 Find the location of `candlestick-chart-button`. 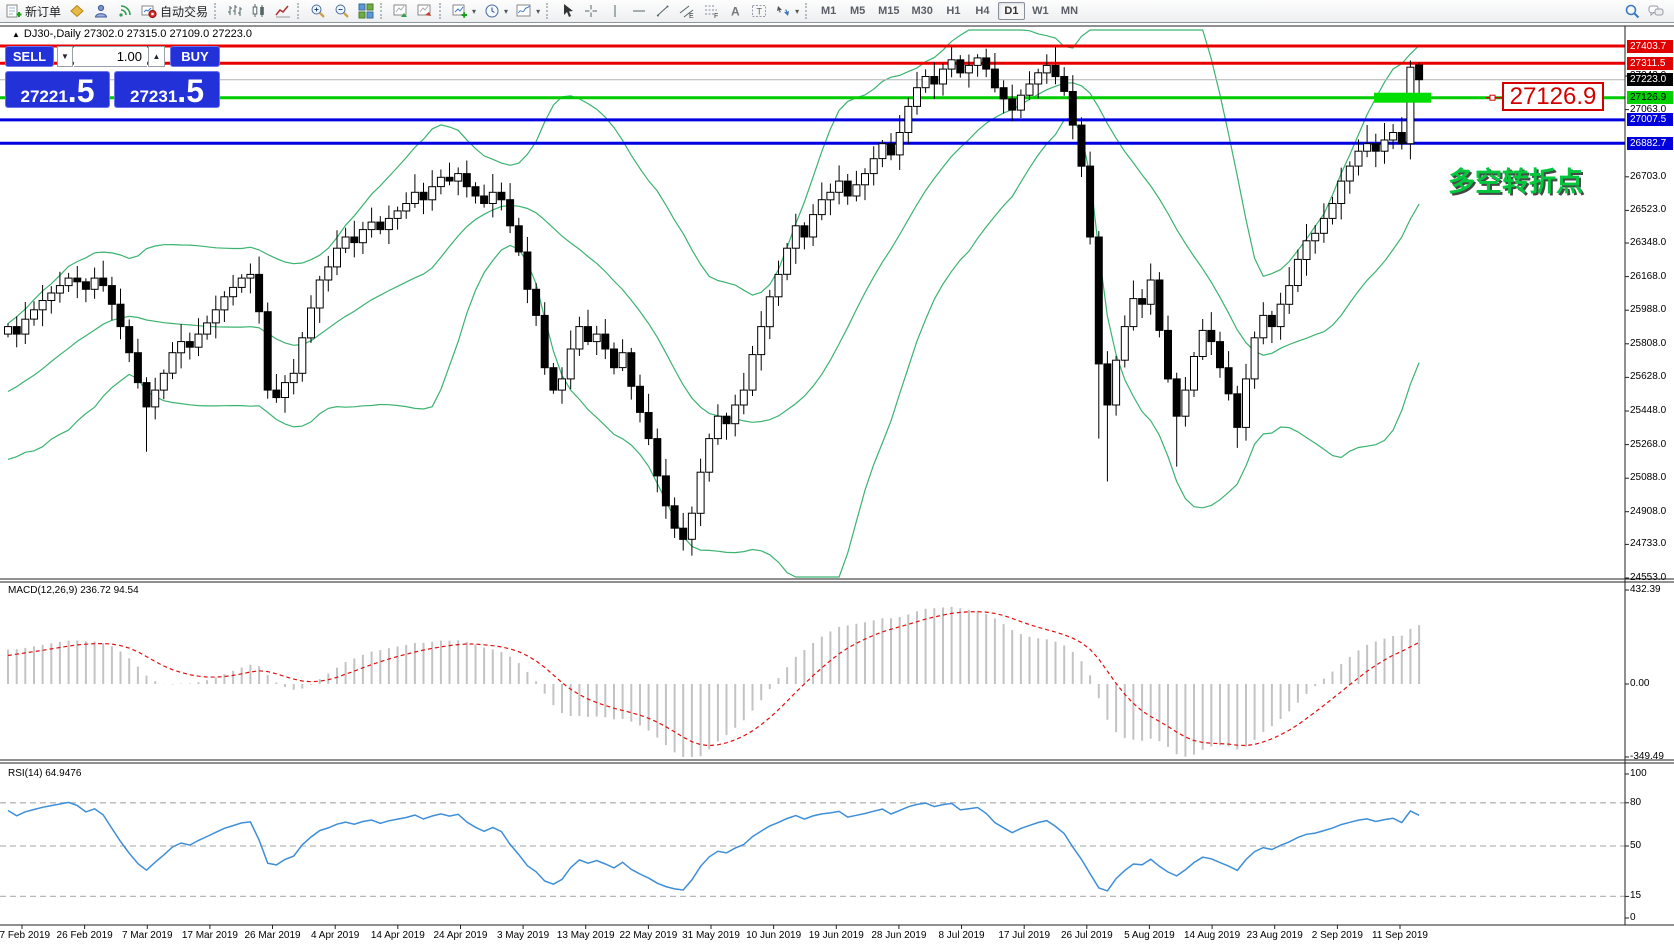

candlestick-chart-button is located at coordinates (259, 11).